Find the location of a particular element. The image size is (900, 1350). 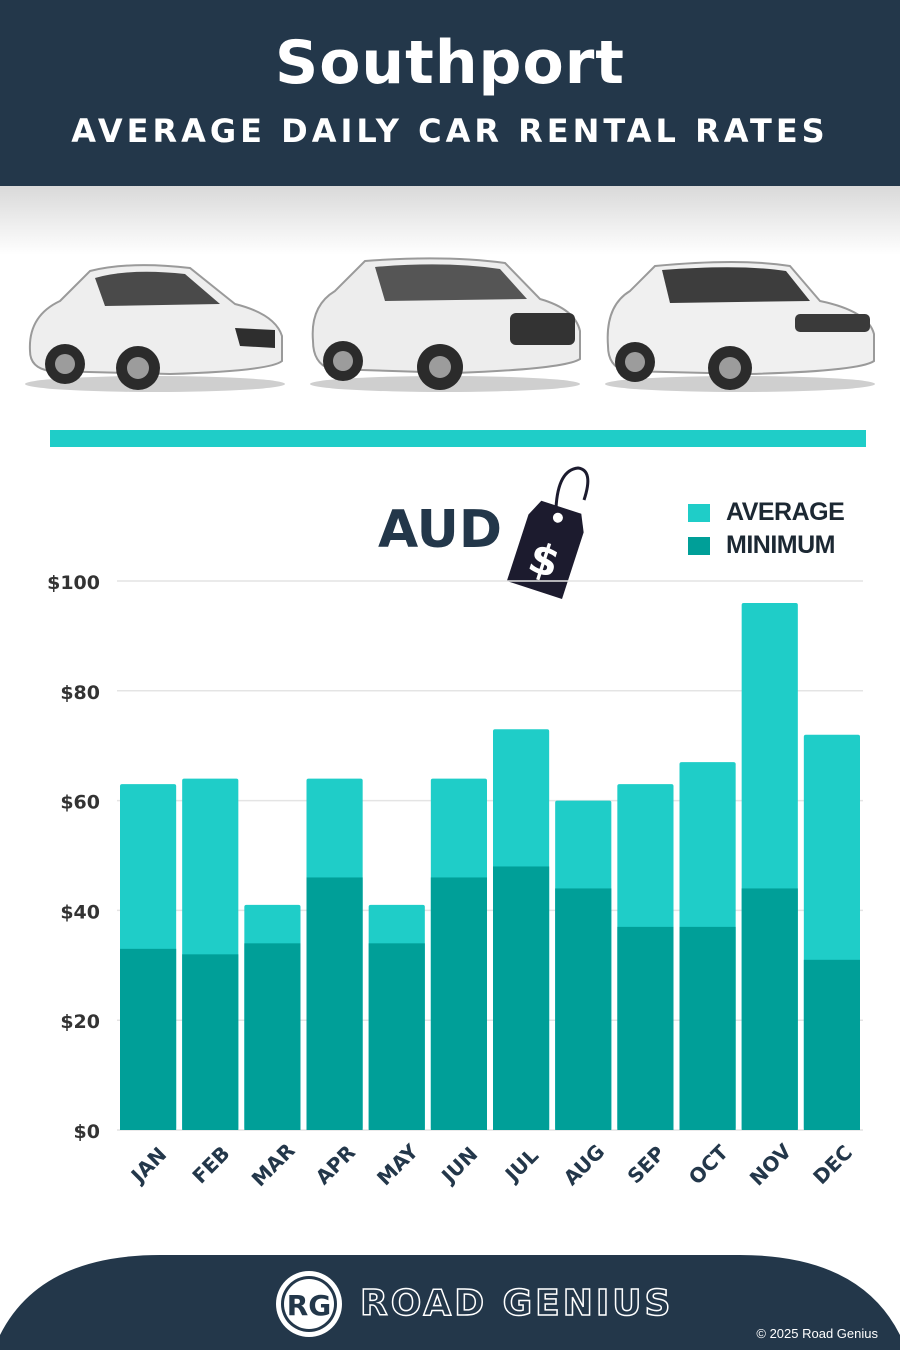

x-tick-label: NOV is located at coordinates (771, 1165).